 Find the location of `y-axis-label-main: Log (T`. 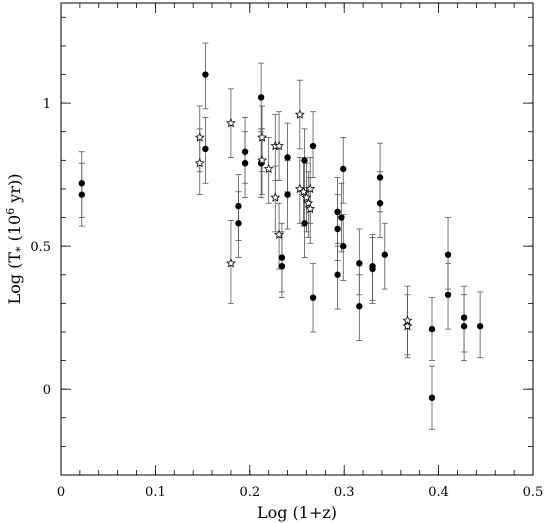

y-axis-label-main: Log (T is located at coordinates (14, 278).